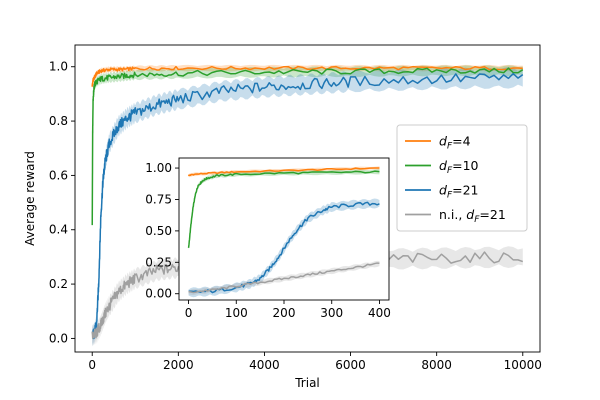 This screenshot has width=600, height=400. I want to click on legend-box, so click(462, 178).